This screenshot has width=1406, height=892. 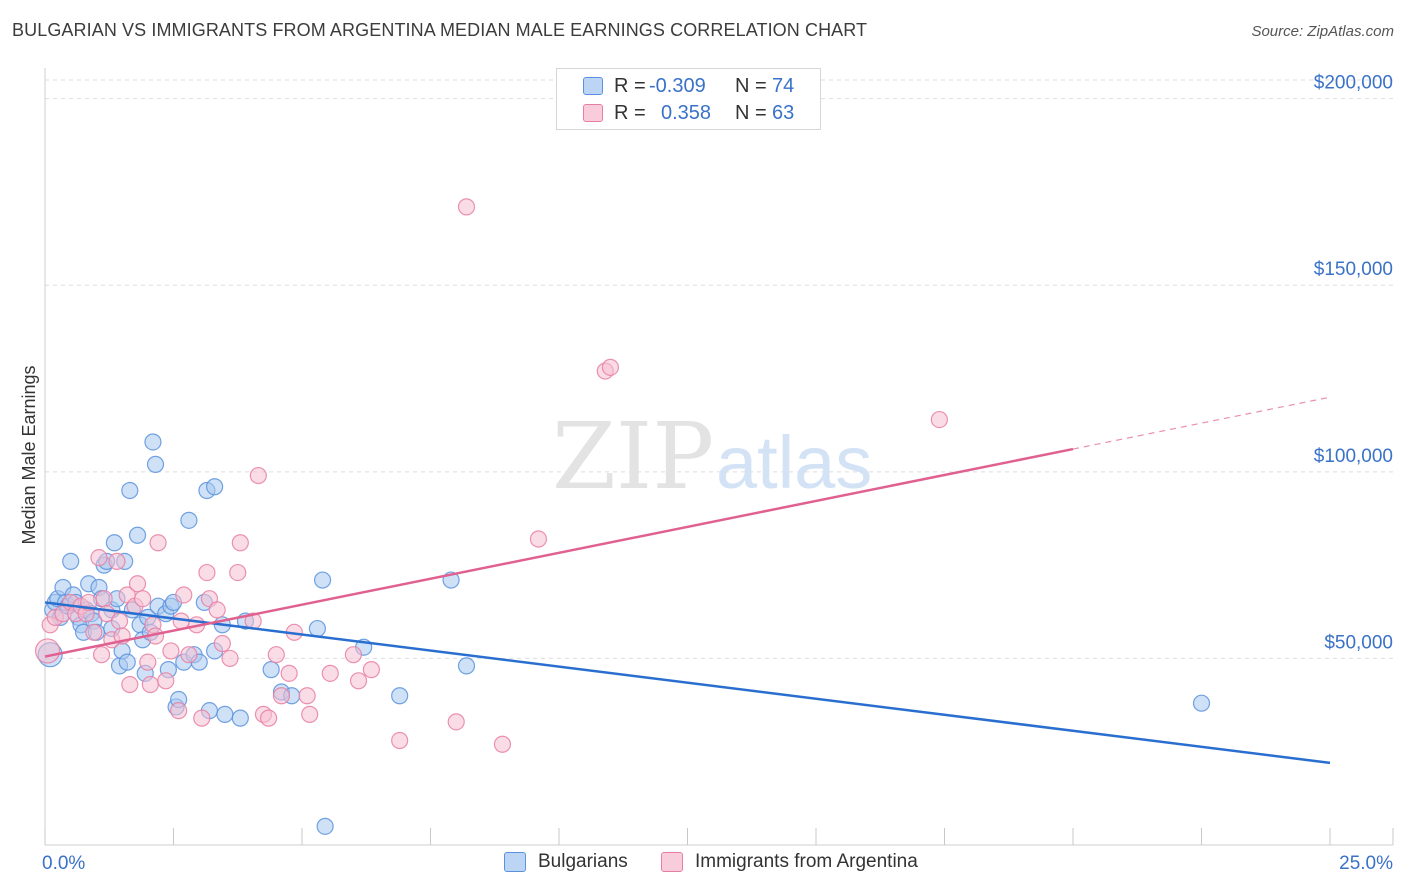 I want to click on trend-line-argentina-extension, so click(x=1201, y=423).